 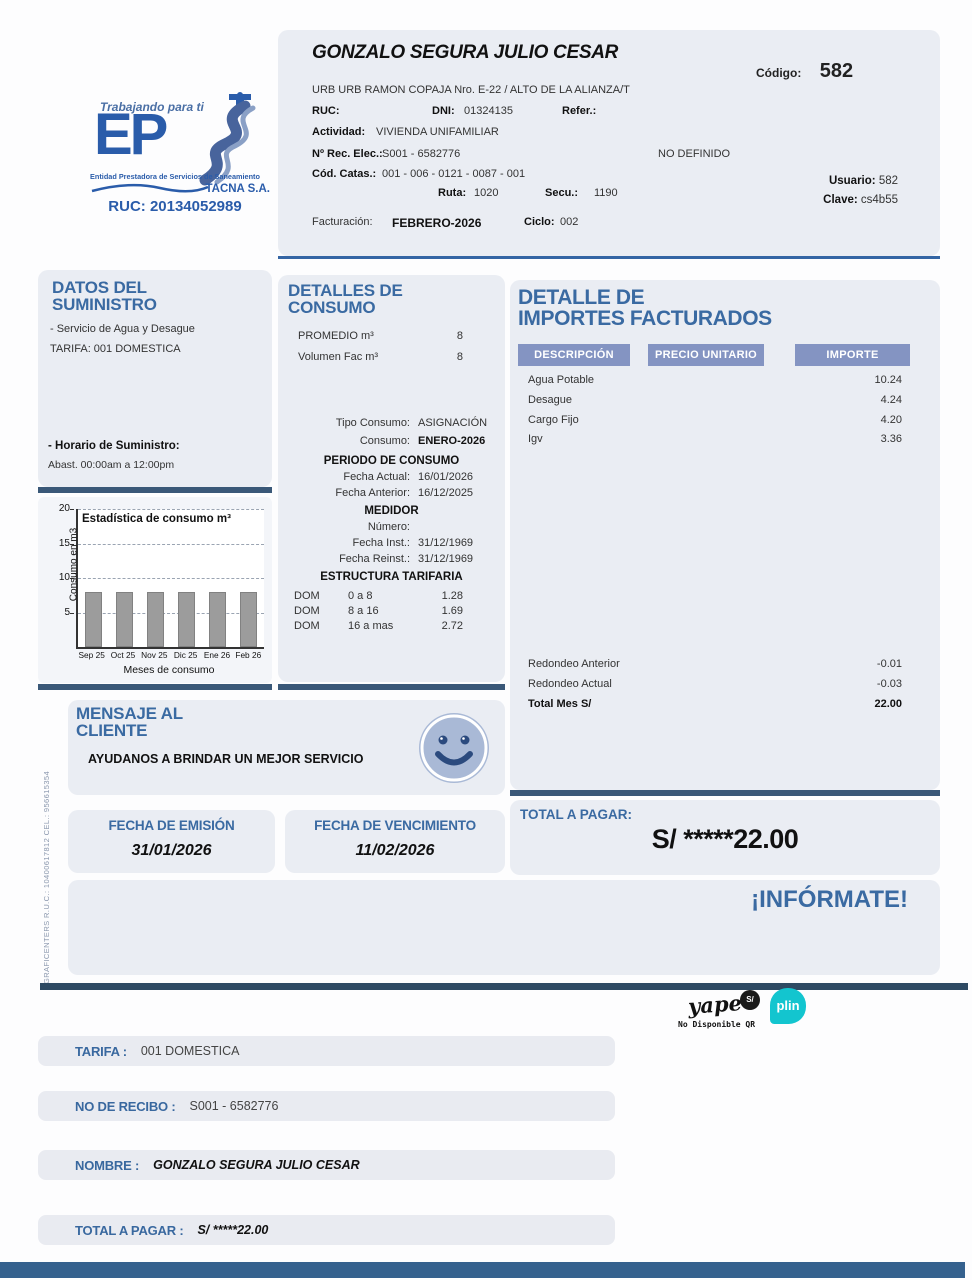 I want to click on summary-row-nombre: NOMBRE : GONZALO SEGURA JULIO CESAR, so click(x=326, y=1165).